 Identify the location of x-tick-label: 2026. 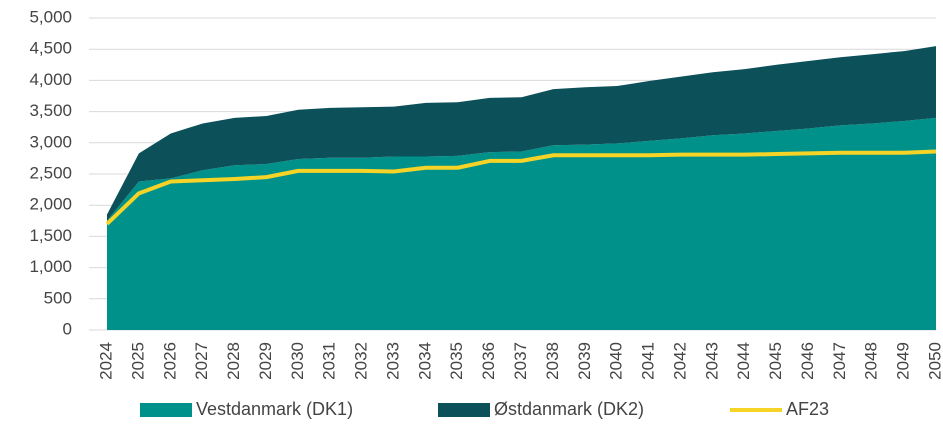
(169, 361).